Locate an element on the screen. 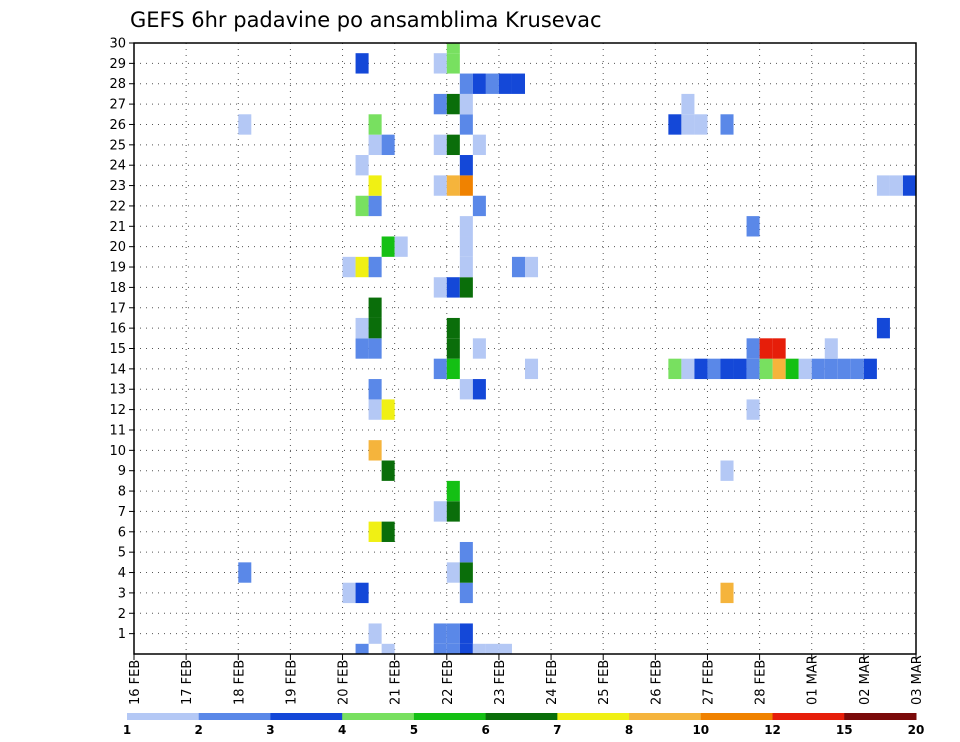 This screenshot has height=742, width=960. x-tick-label: 20 FEB is located at coordinates (344, 682).